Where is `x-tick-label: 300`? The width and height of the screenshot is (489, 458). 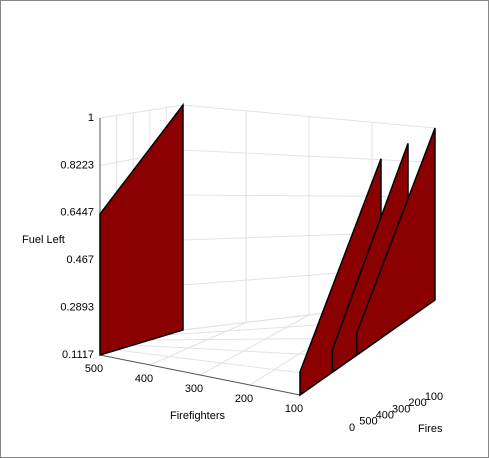
x-tick-label: 300 is located at coordinates (194, 389).